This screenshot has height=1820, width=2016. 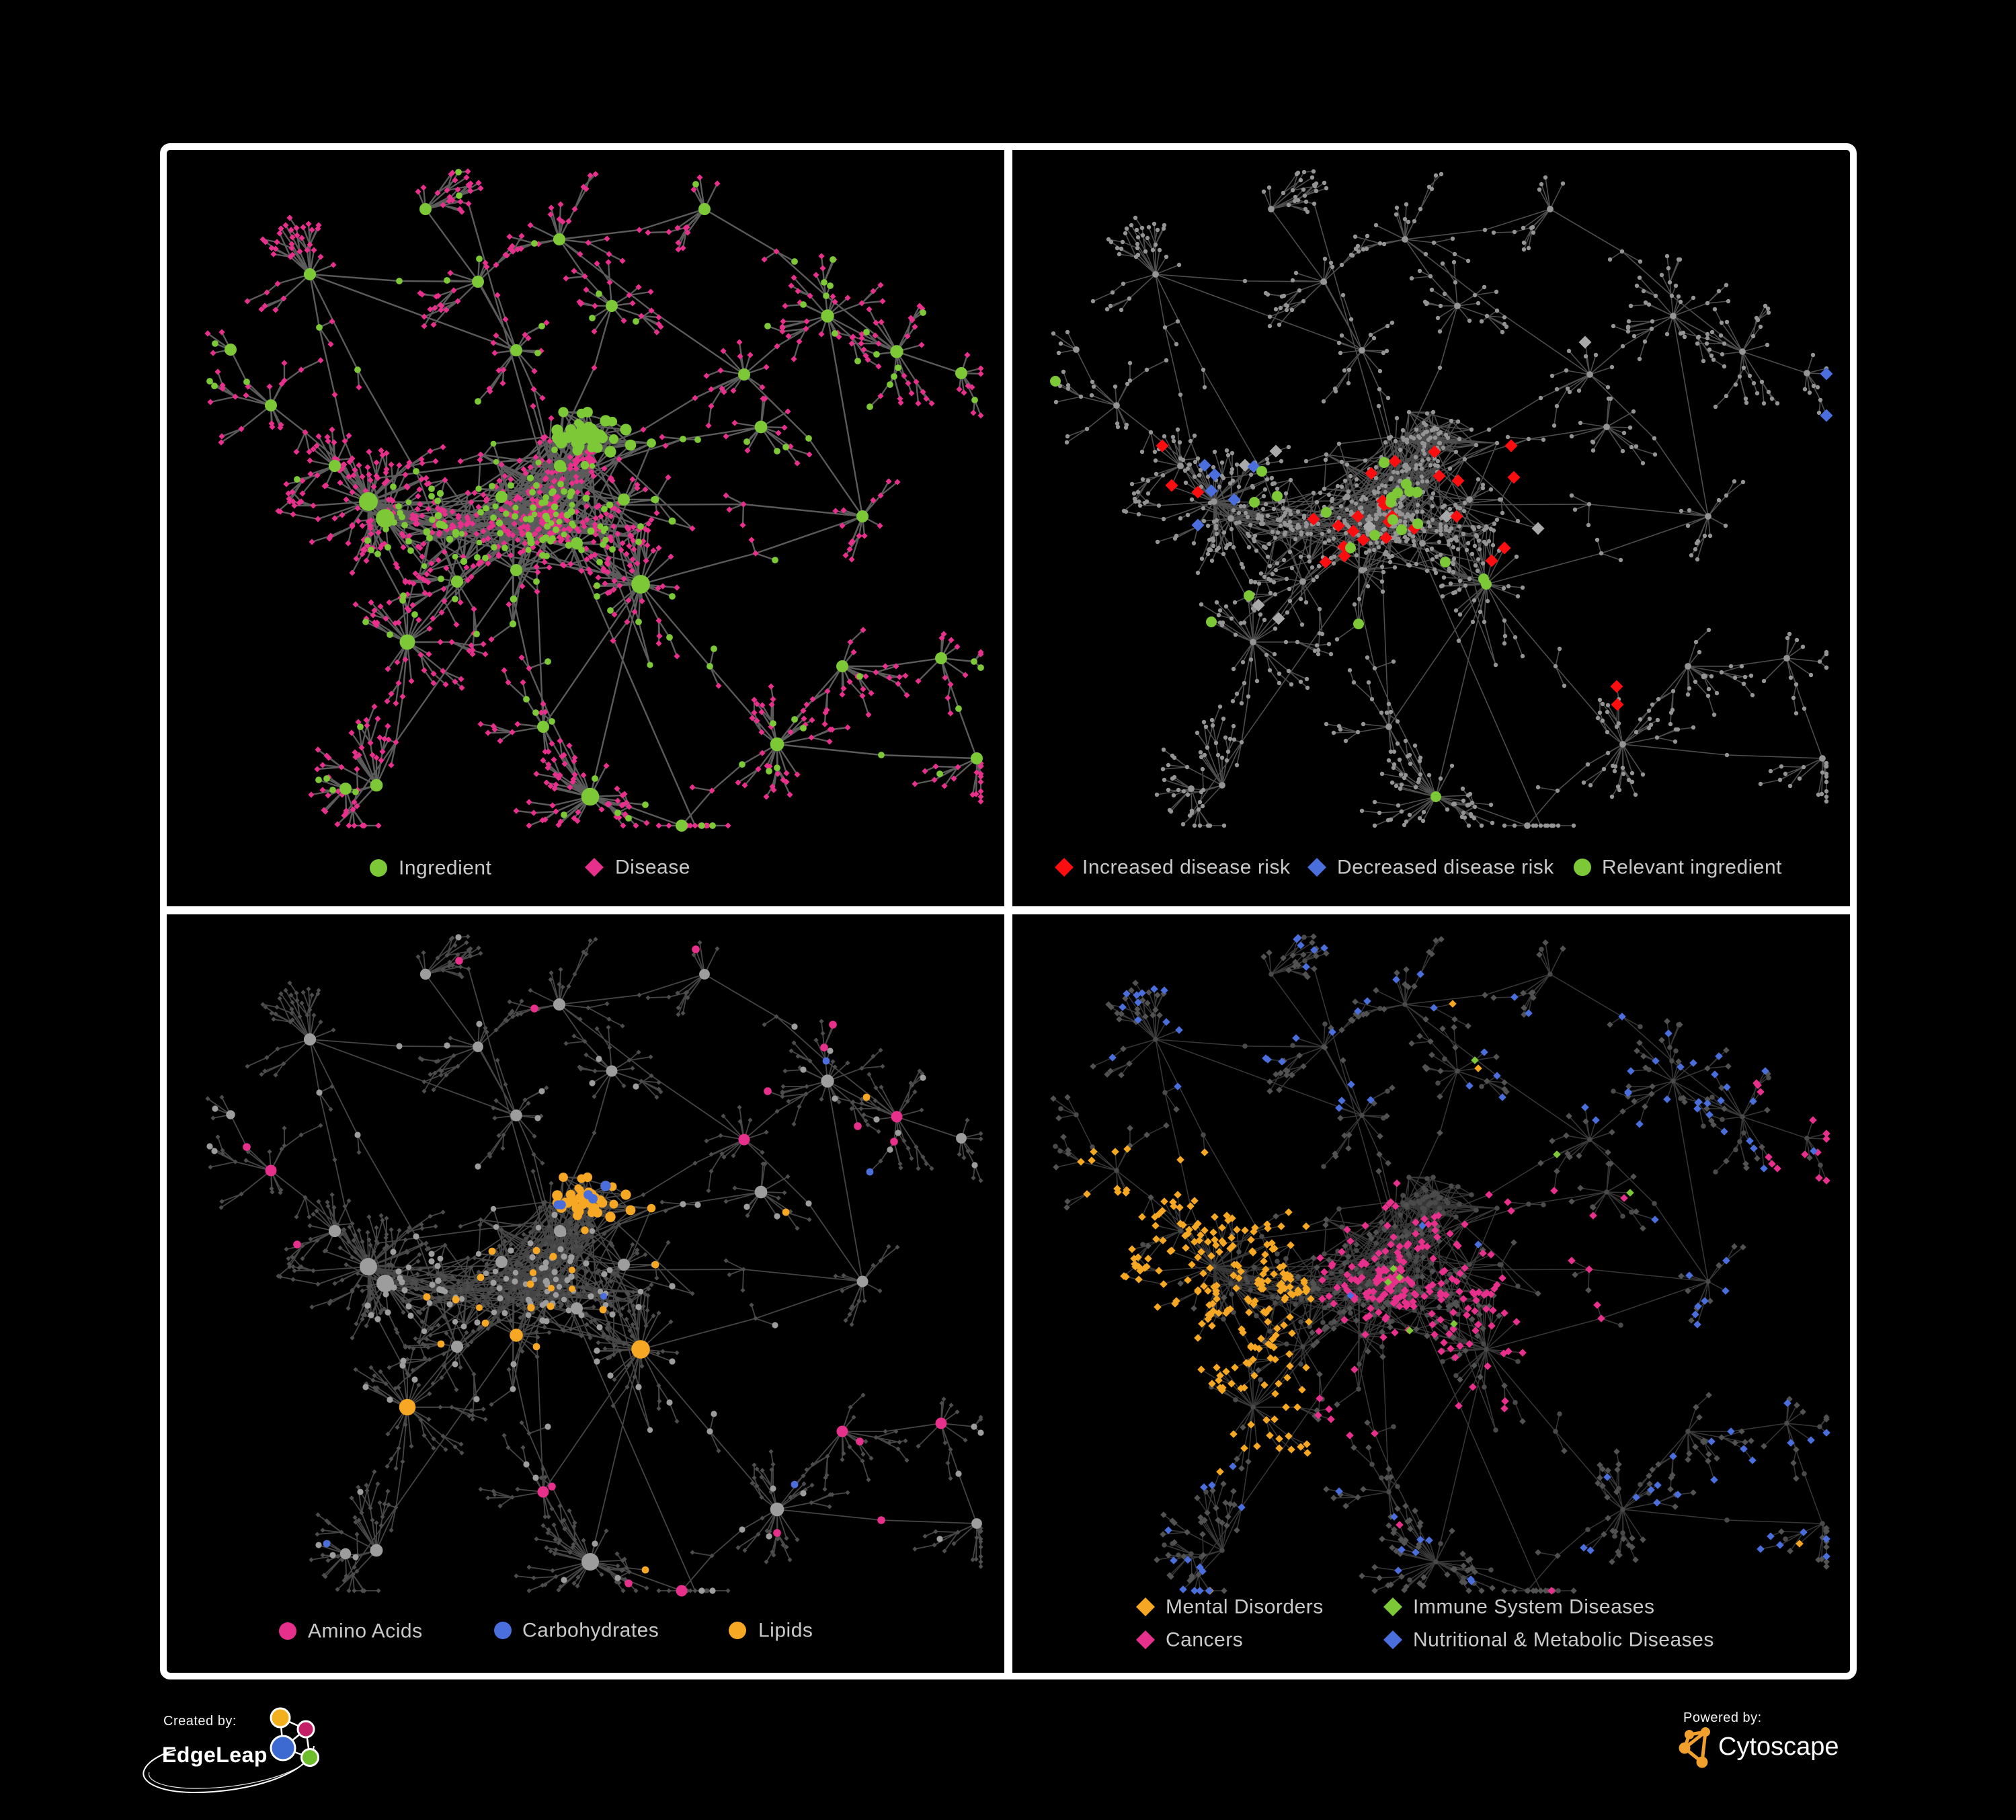 What do you see at coordinates (1722, 1717) in the screenshot?
I see `svg-text: Powered by:` at bounding box center [1722, 1717].